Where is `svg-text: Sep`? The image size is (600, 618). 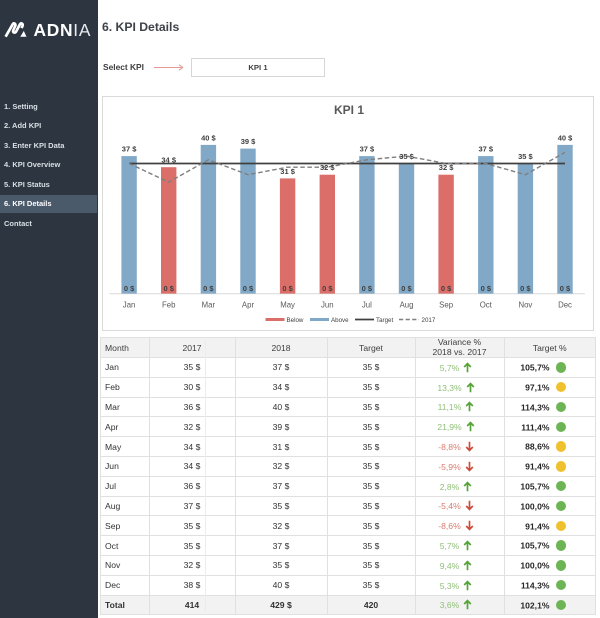 svg-text: Sep is located at coordinates (446, 304).